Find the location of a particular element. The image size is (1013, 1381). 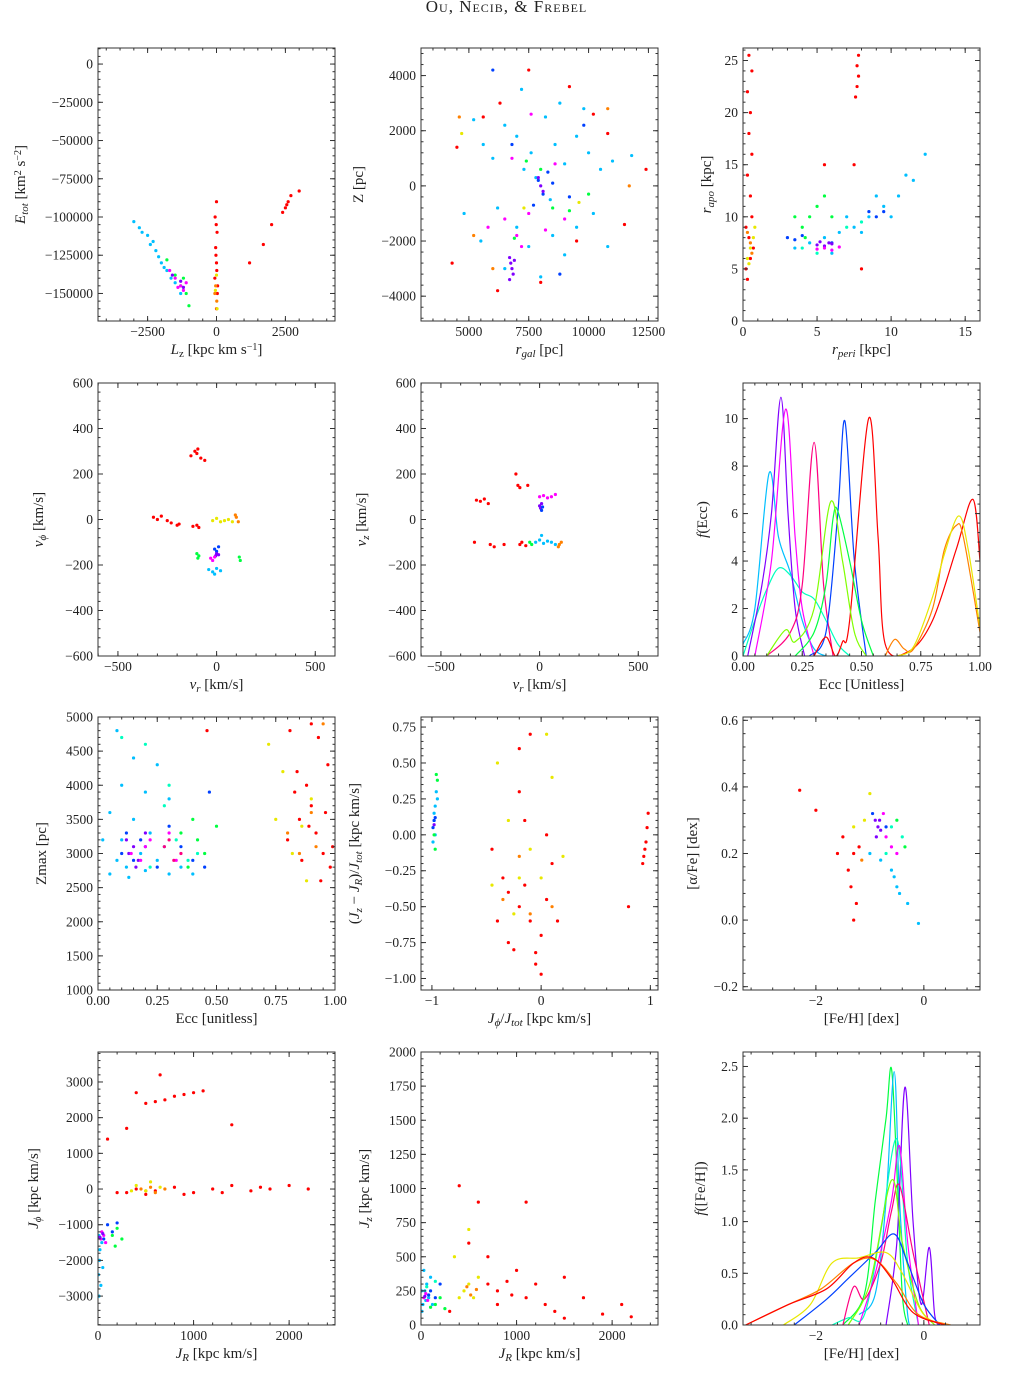

x-axis-label: Ecc [Unitless] is located at coordinates (861, 685).